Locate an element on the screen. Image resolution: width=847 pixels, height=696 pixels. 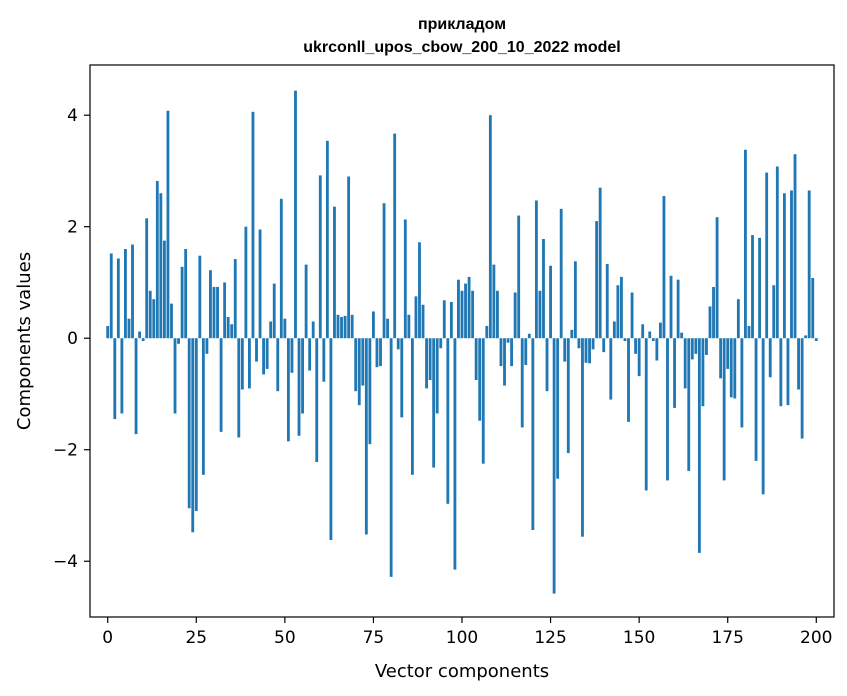
x-tick-label: 25 is located at coordinates (196, 638).